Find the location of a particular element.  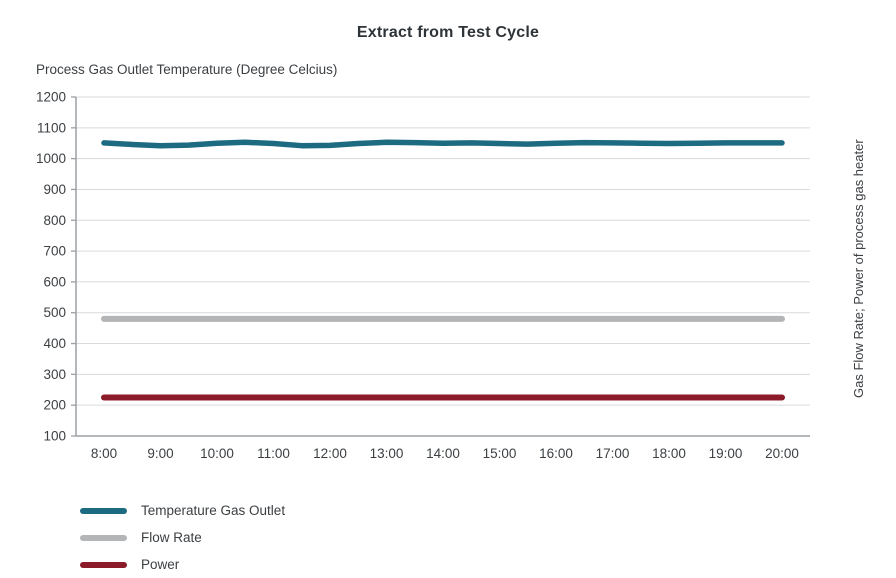

power-line-swatch is located at coordinates (103, 564).